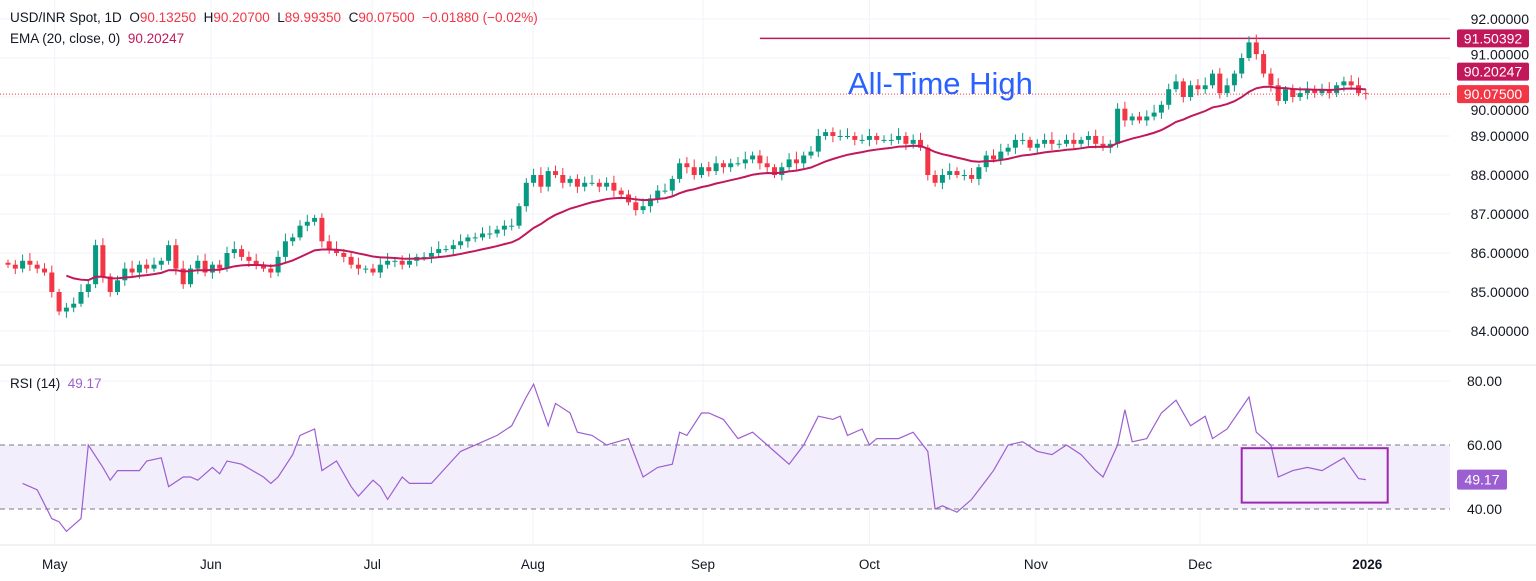 Image resolution: width=1536 pixels, height=581 pixels. Describe the element at coordinates (940, 83) in the screenshot. I see `all-time-high-annotation: All-Time High` at that location.